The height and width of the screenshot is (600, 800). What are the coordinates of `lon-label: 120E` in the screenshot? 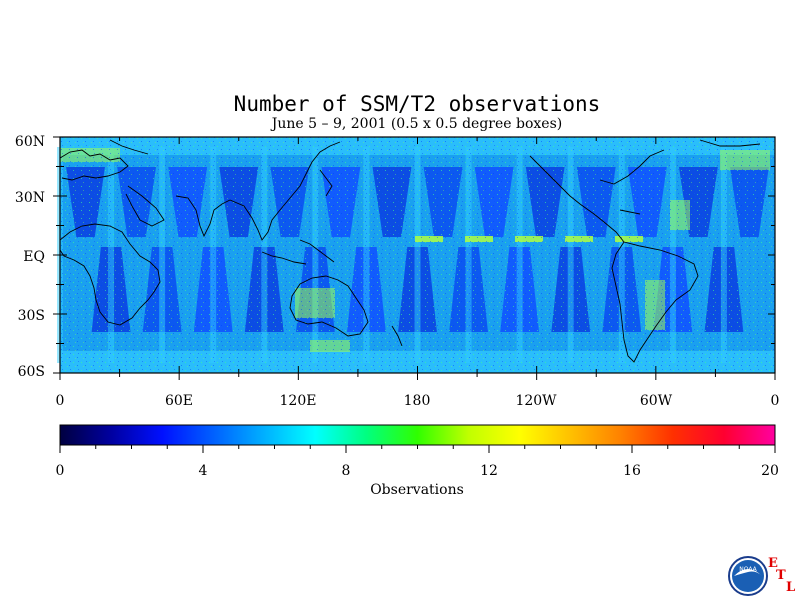 It's located at (298, 401).